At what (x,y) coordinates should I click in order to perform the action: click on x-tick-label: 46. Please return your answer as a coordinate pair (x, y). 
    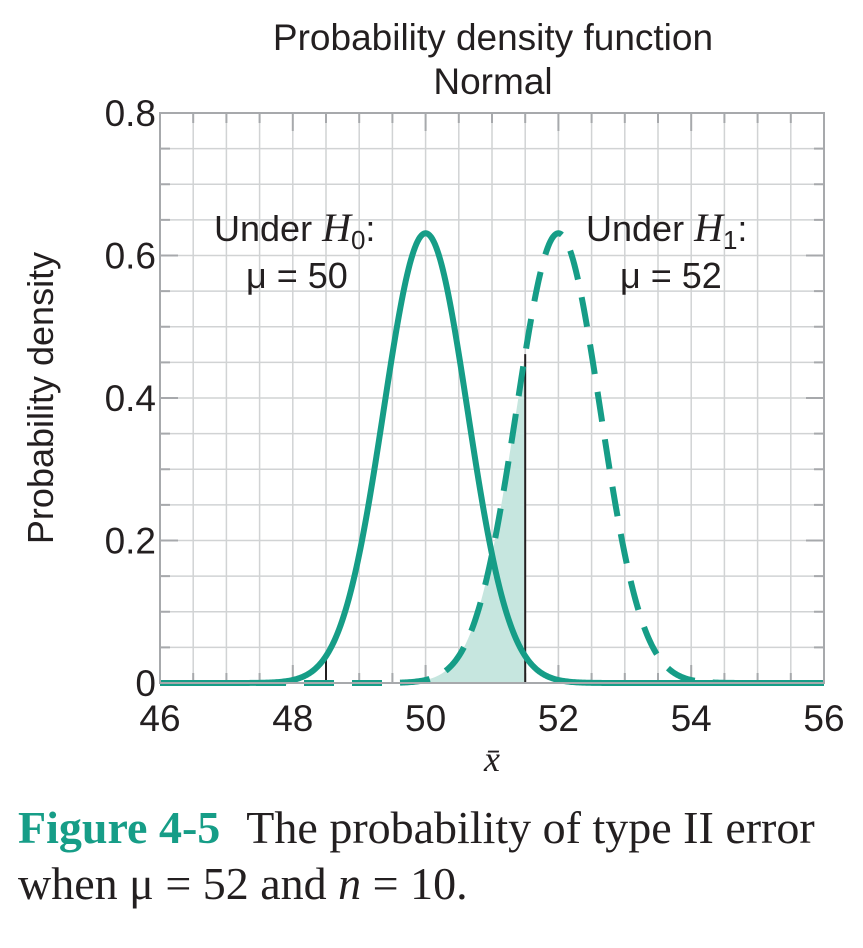
    Looking at the image, I should click on (159, 718).